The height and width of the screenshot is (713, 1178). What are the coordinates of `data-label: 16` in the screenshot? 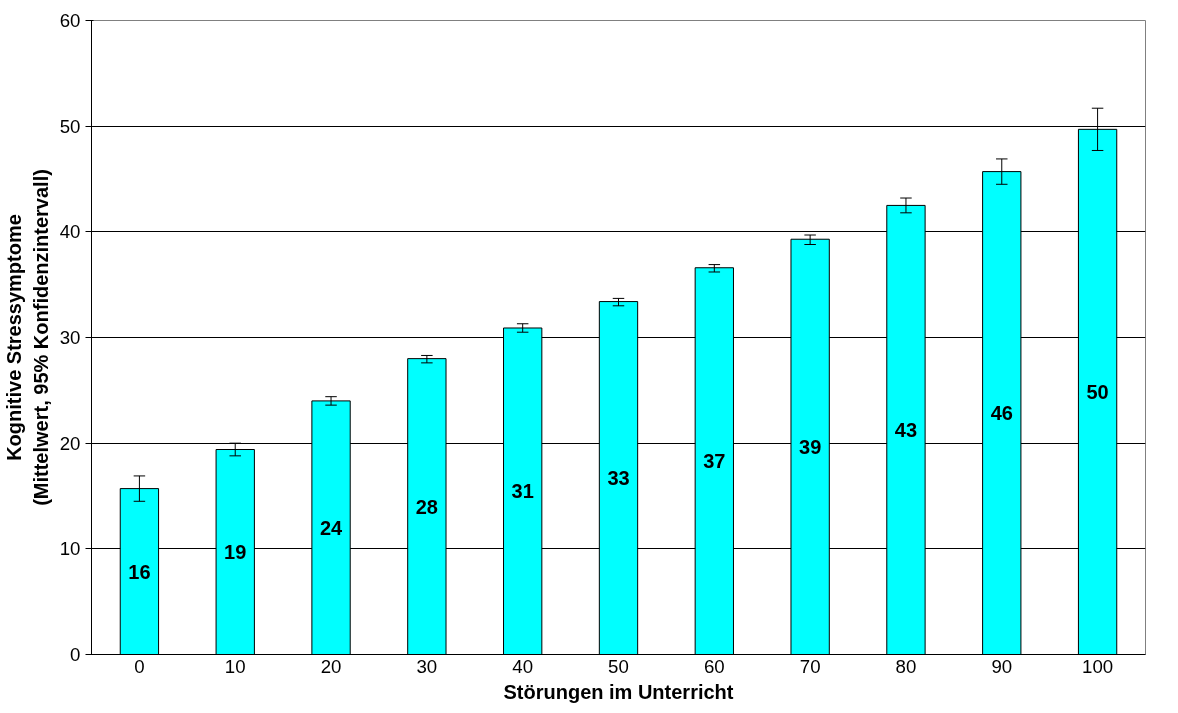 It's located at (139, 571).